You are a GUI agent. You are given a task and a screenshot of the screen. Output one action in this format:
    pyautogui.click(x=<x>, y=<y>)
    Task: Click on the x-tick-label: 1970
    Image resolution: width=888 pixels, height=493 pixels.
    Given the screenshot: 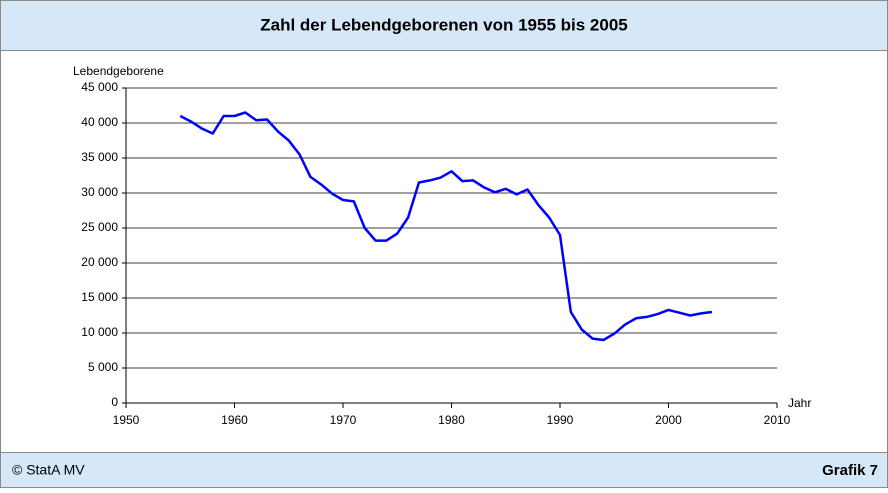 What is the action you would take?
    pyautogui.click(x=343, y=420)
    